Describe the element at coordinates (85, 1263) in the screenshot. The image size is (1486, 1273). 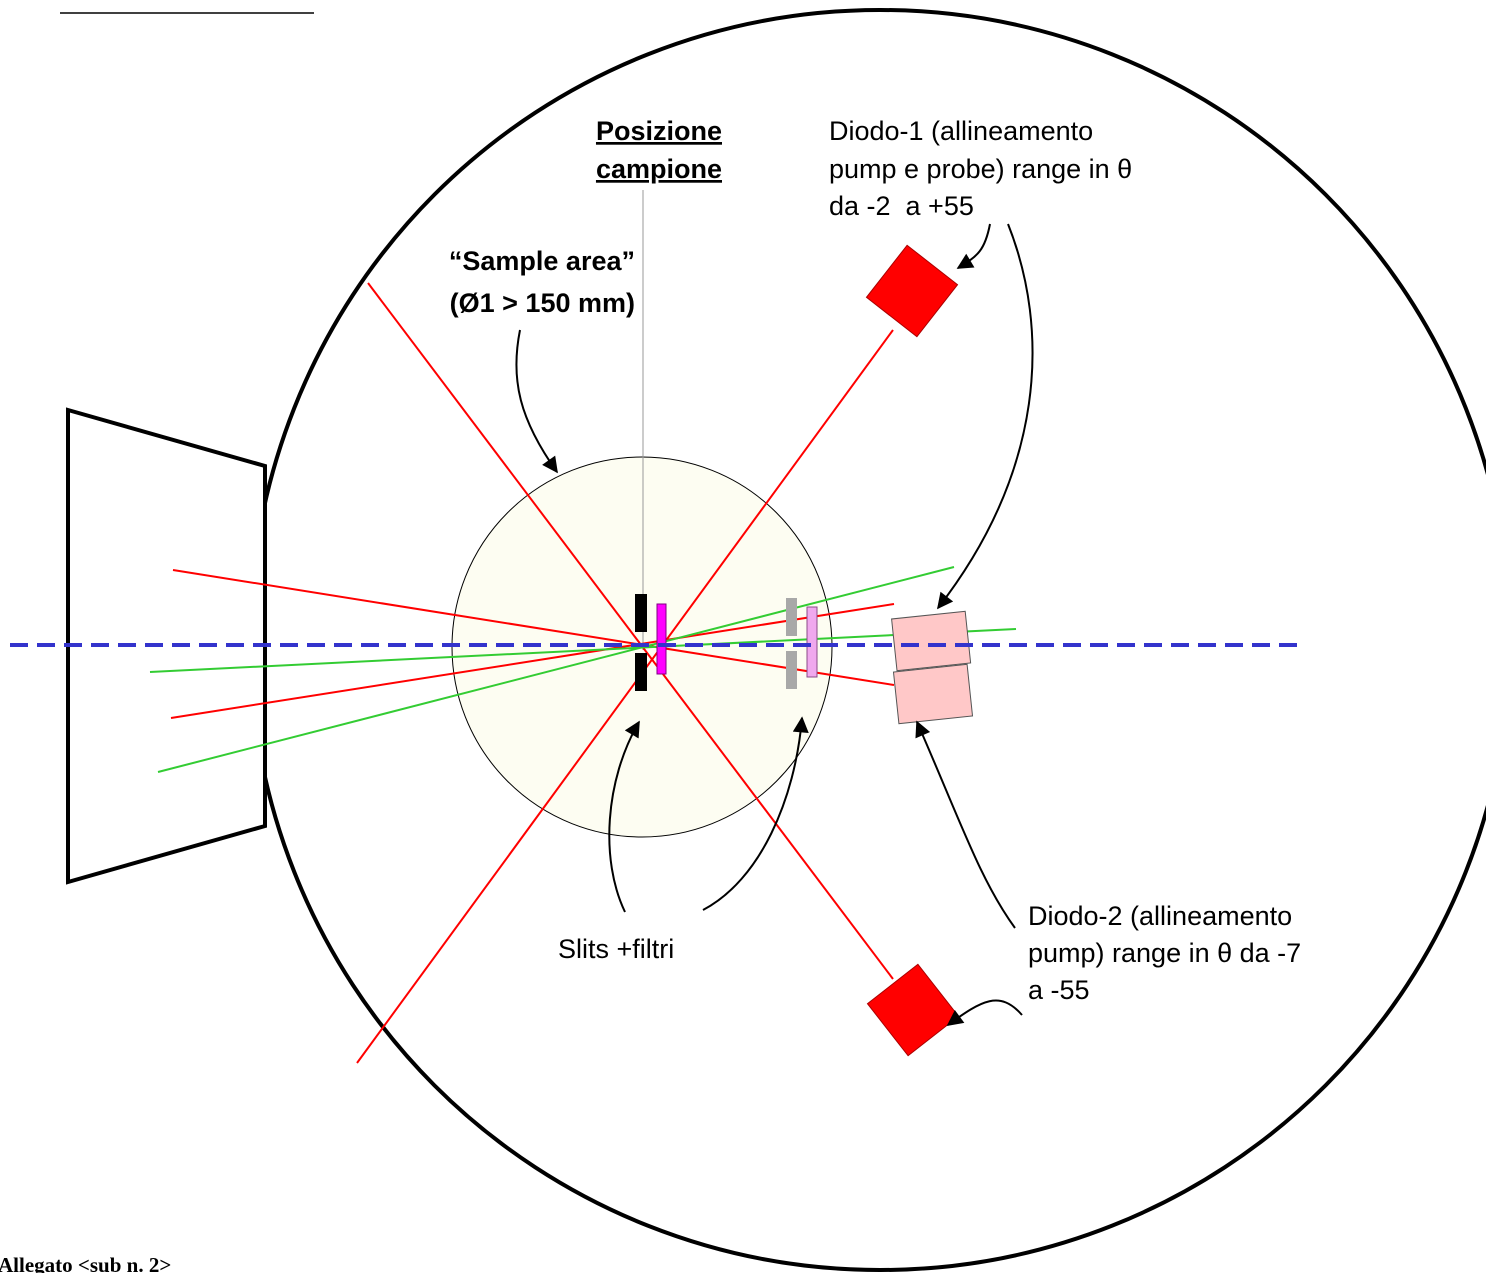
I see `footer-caption: Allegato <sub n. 2>` at that location.